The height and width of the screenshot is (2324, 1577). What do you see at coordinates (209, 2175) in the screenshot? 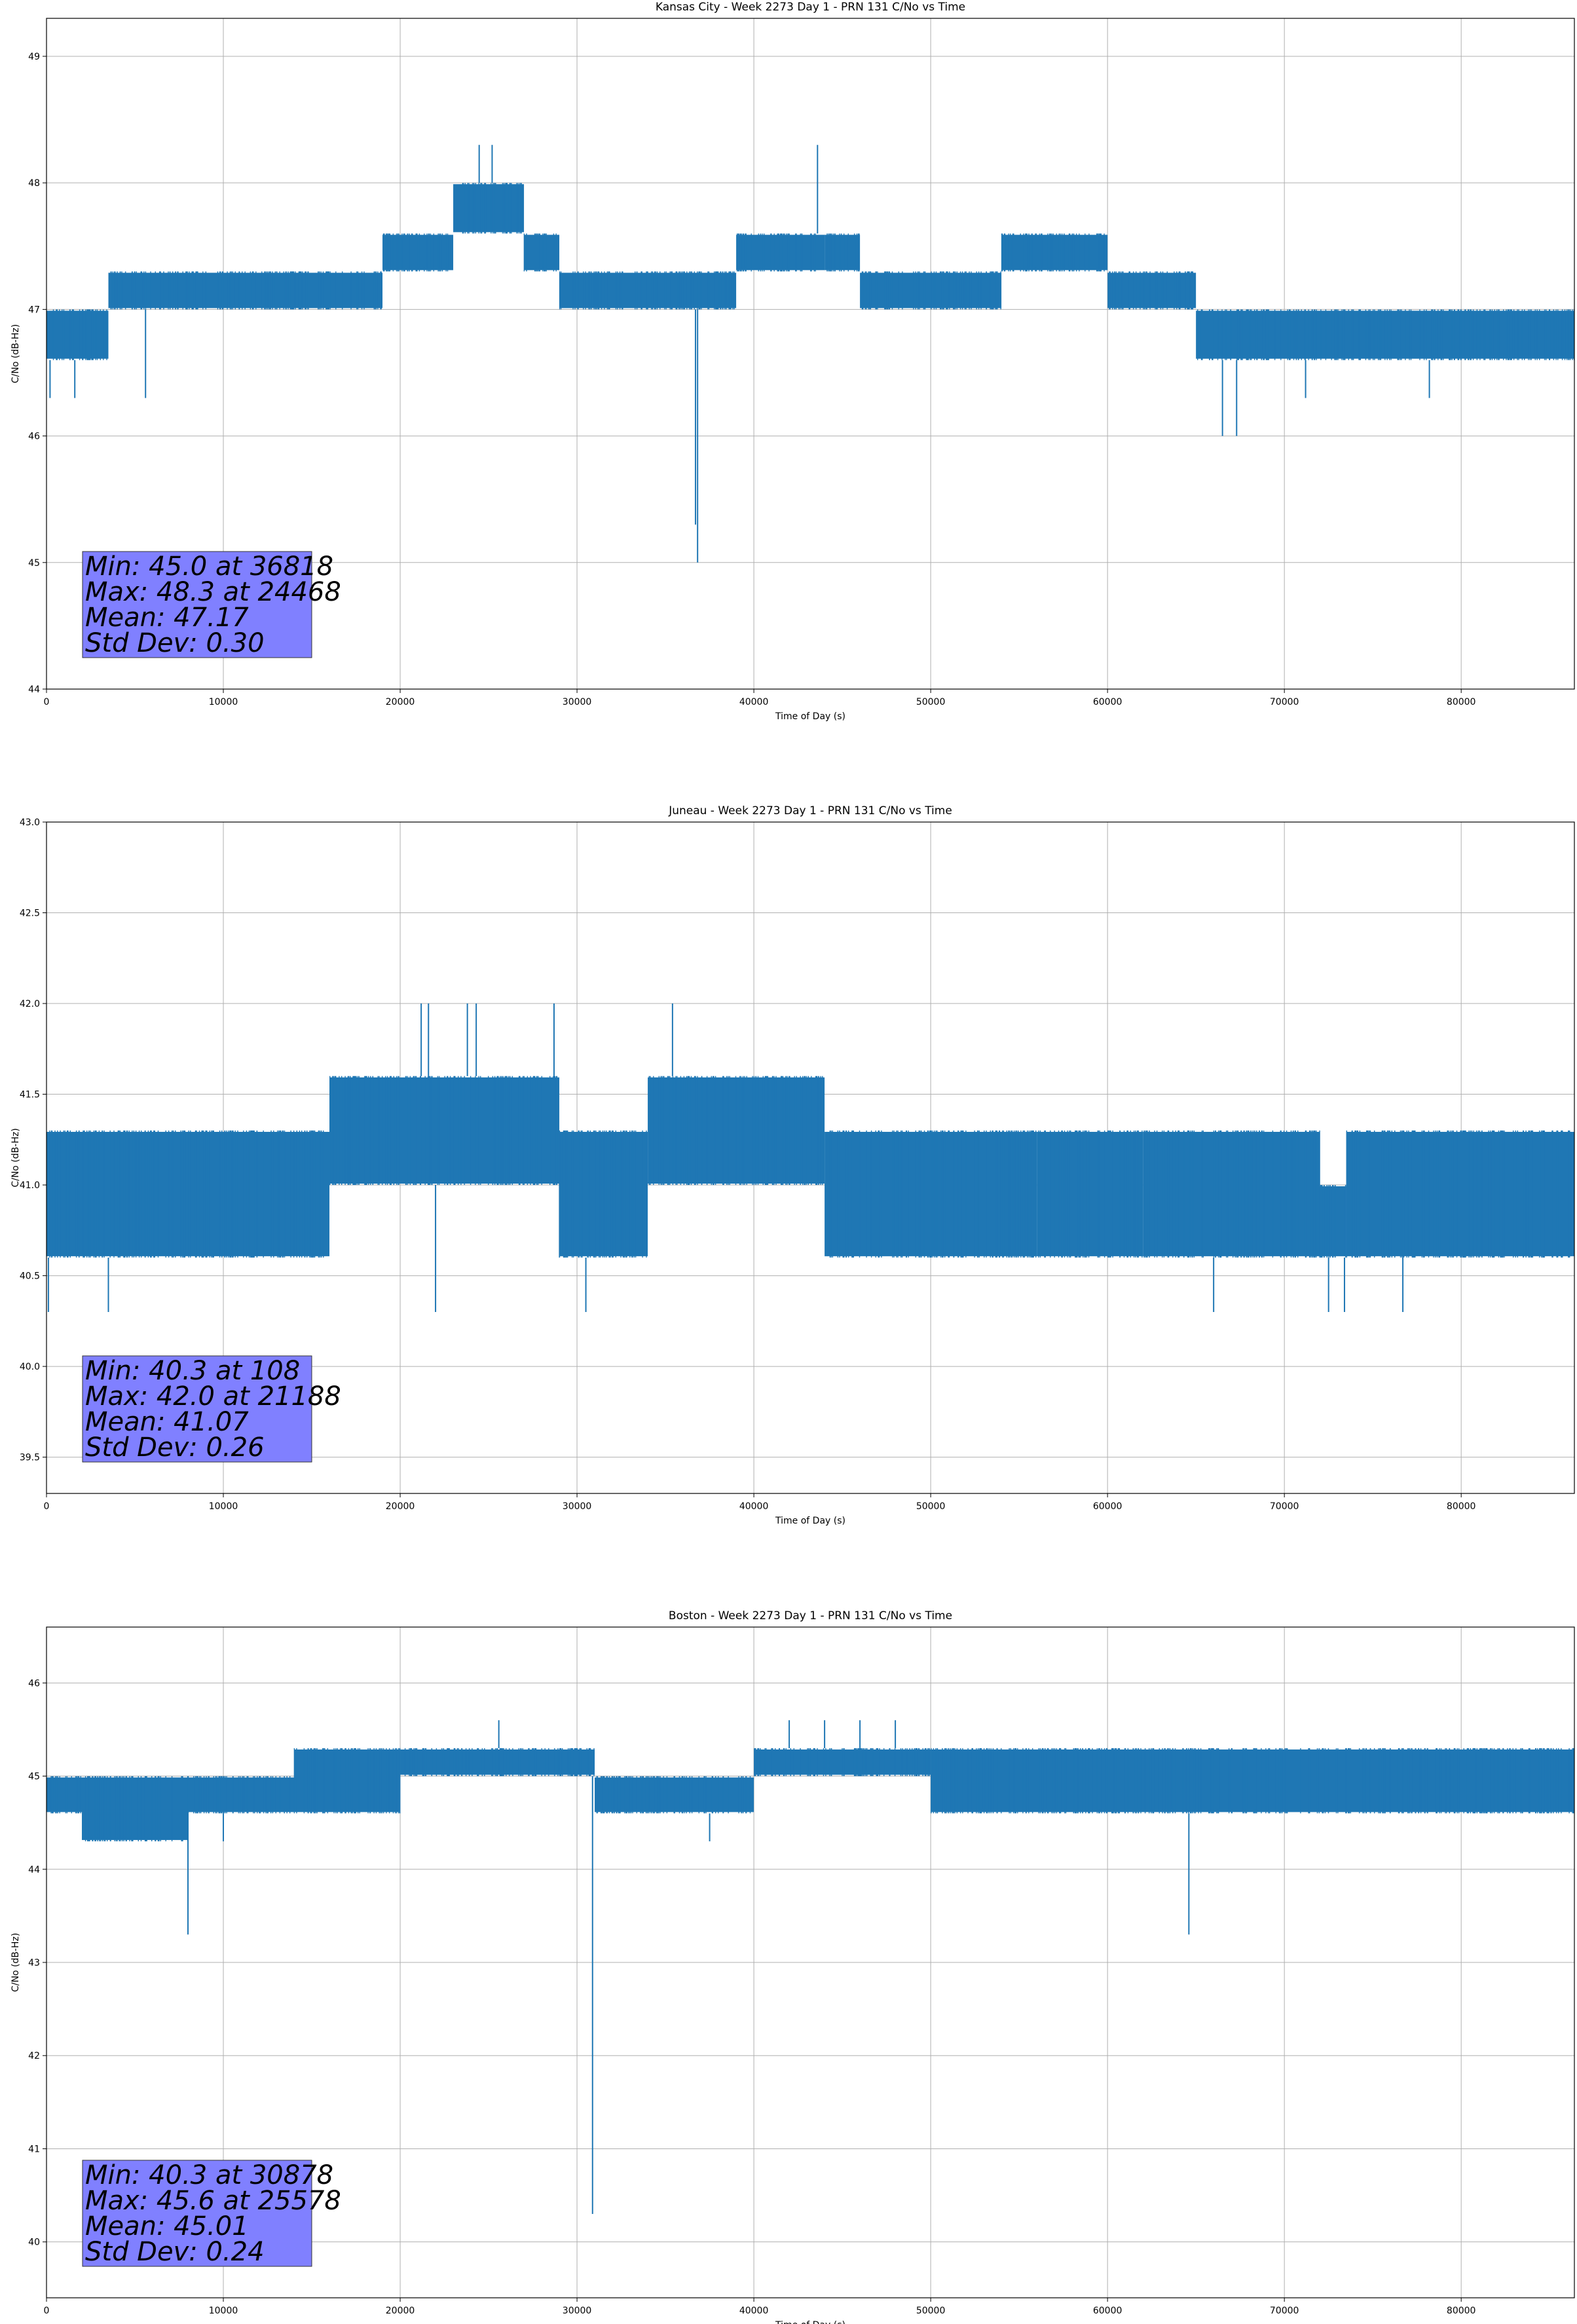
I see `stats-line: Min: 40.3 at 30878` at bounding box center [209, 2175].